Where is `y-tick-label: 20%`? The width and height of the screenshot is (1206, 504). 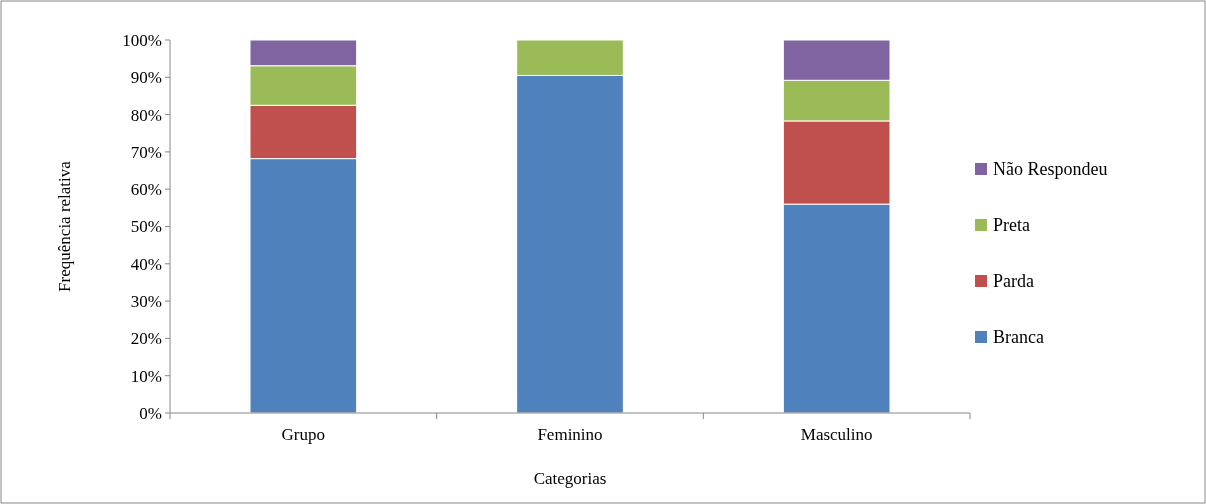 y-tick-label: 20% is located at coordinates (146, 339).